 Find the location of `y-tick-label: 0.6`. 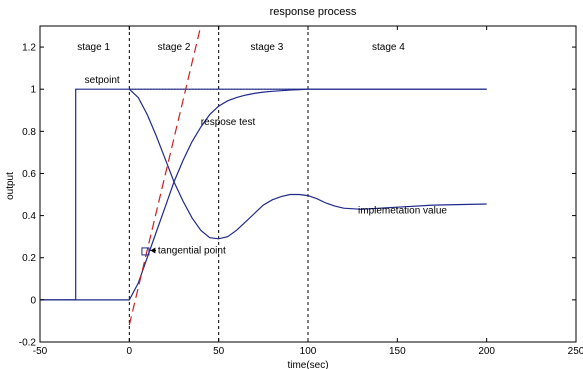

y-tick-label: 0.6 is located at coordinates (29, 174).